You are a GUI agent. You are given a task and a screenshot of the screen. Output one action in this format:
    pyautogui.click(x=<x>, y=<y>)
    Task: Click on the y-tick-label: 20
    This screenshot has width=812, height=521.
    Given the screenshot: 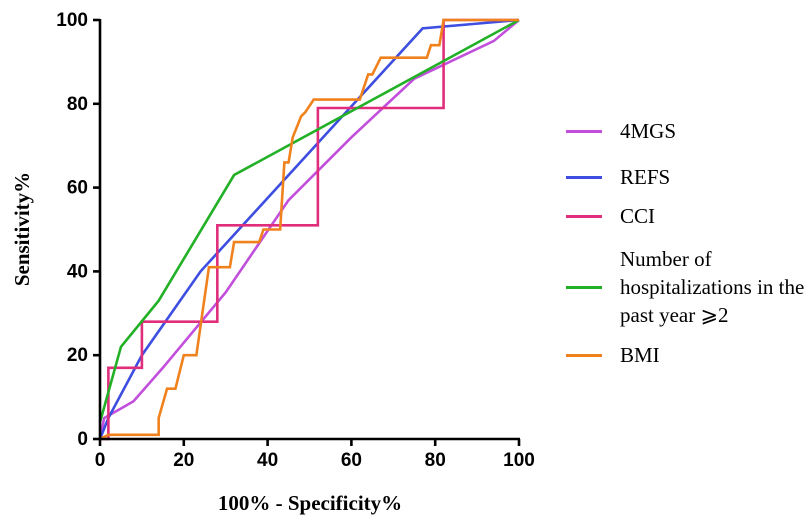 What is the action you would take?
    pyautogui.click(x=77, y=355)
    